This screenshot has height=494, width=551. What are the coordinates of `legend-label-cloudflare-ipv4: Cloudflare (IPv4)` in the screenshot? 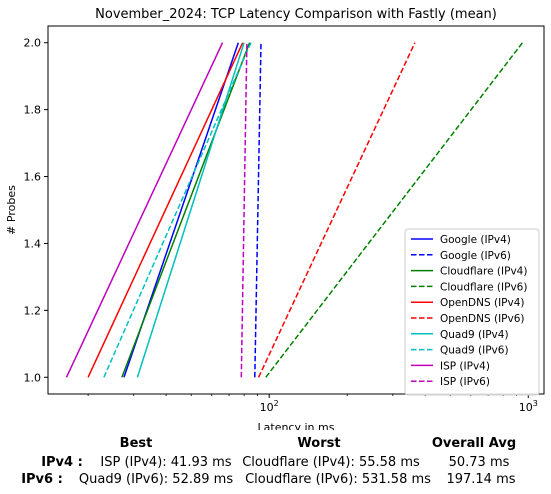 It's located at (483, 272).